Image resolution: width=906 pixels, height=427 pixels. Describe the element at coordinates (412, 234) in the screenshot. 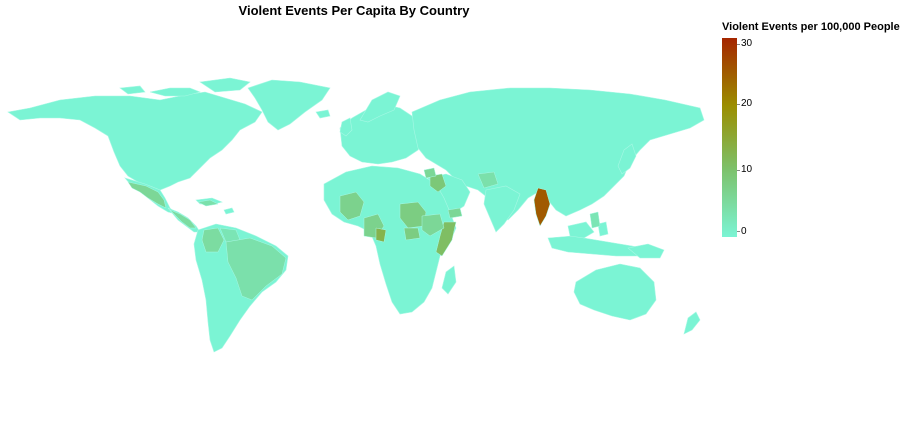

I see `country-south-sudan` at that location.